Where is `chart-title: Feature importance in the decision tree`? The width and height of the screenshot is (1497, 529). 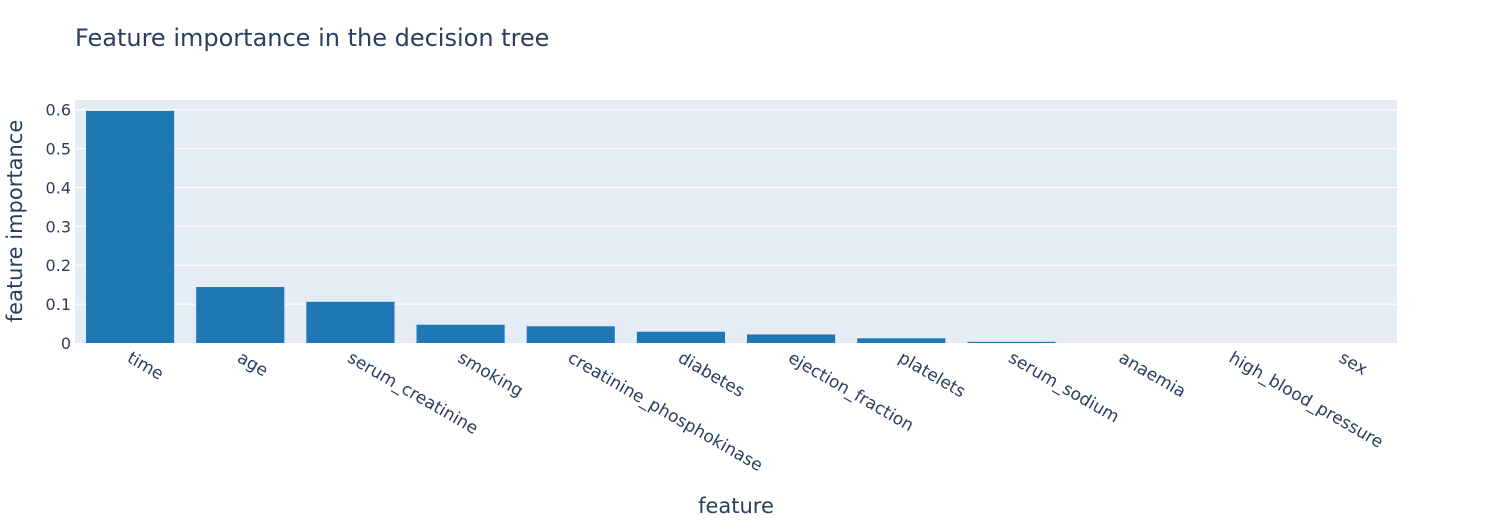
chart-title: Feature importance in the decision tree is located at coordinates (312, 38).